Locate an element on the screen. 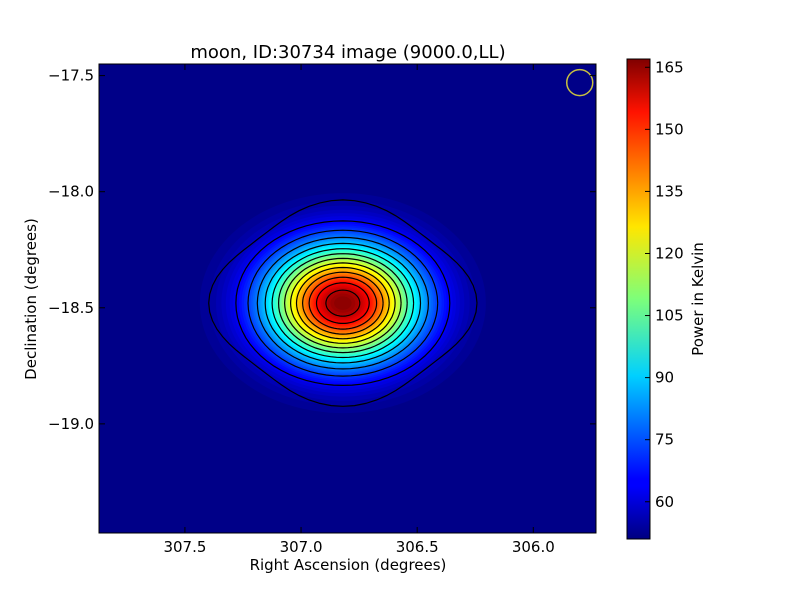  colorbar: 60 75 90 105 120 135 150 165 Power in Kelvin is located at coordinates (666, 299).